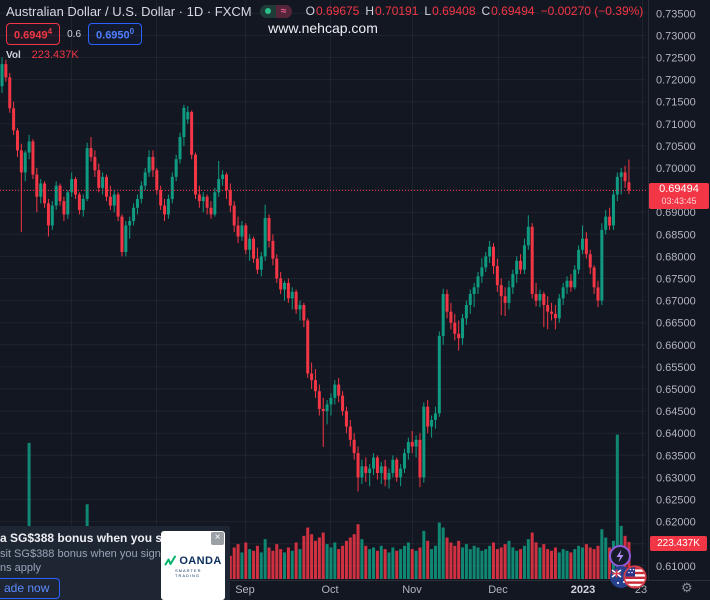  Describe the element at coordinates (323, 28) in the screenshot. I see `watermark: www.nehcap.com` at that location.